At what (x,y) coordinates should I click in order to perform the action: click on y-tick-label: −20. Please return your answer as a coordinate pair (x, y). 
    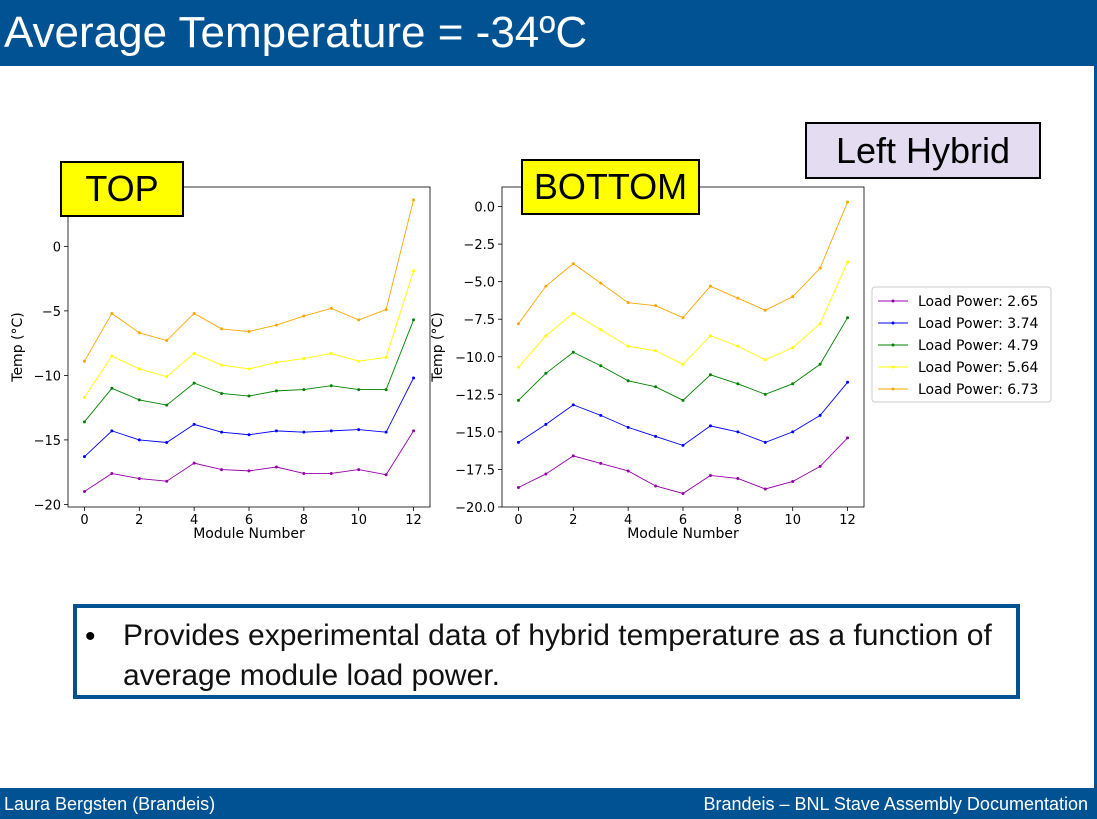
    Looking at the image, I should click on (47, 505).